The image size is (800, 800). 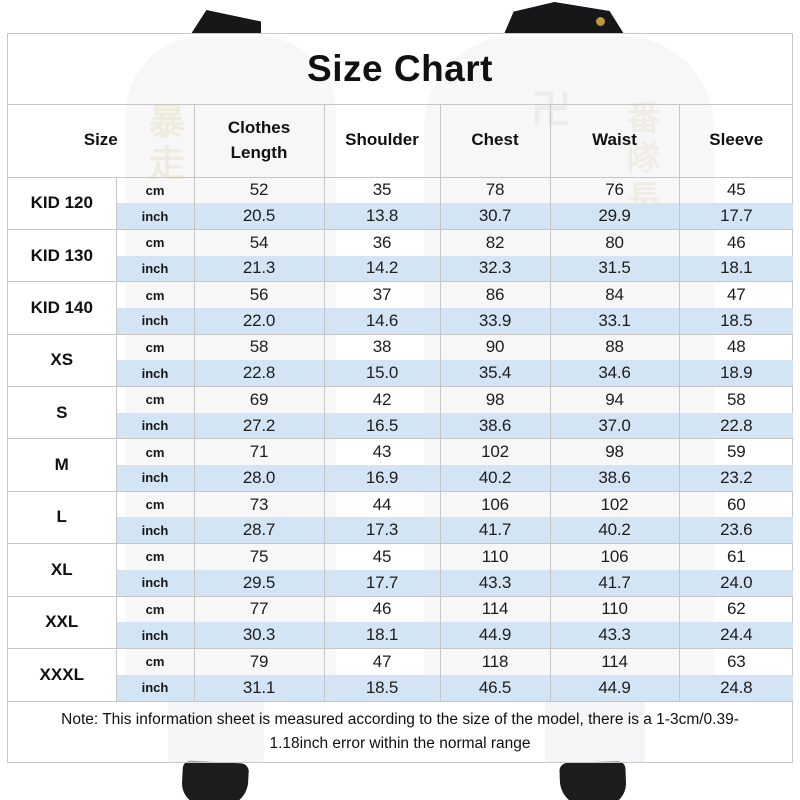 What do you see at coordinates (381, 190) in the screenshot?
I see `measurement-value-cm: 35` at bounding box center [381, 190].